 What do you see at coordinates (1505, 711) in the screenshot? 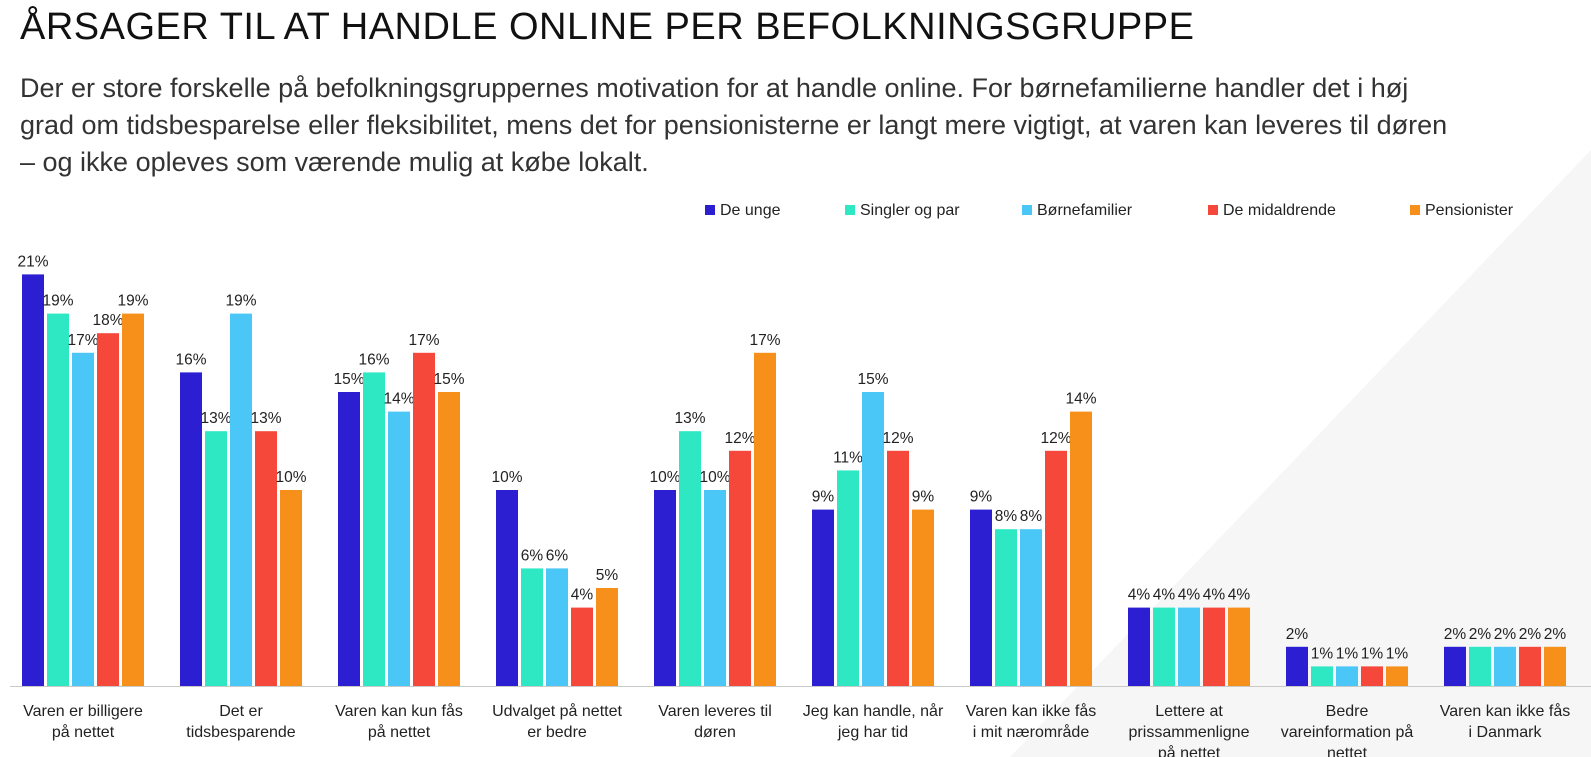
I see `x-tick-label: Varen kan ikke fås` at bounding box center [1505, 711].